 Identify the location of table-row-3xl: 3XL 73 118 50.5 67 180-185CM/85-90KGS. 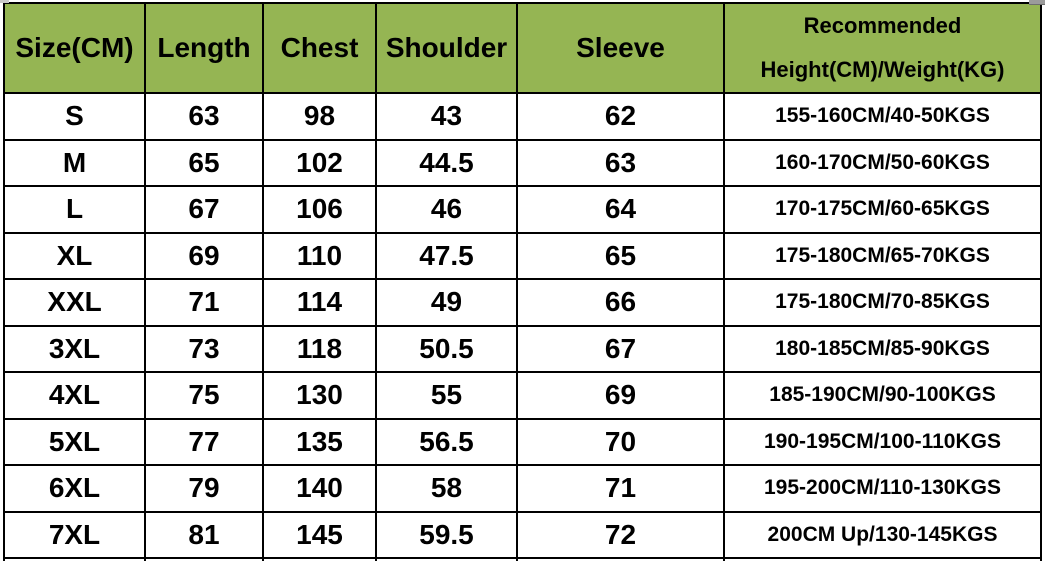
(522, 348).